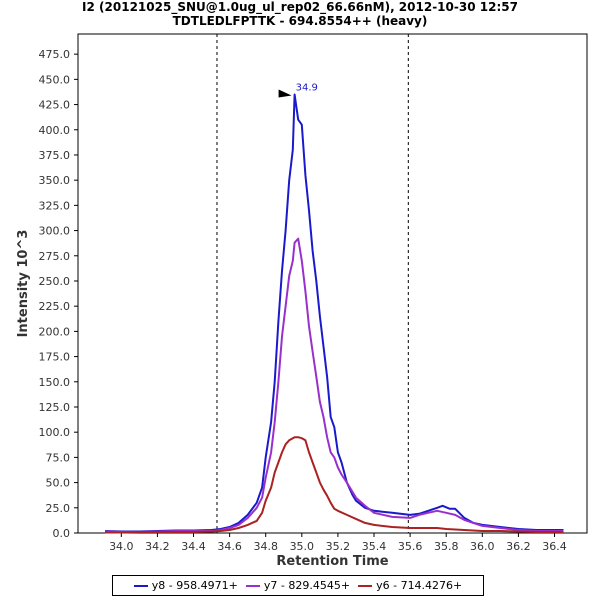 Image resolution: width=600 pixels, height=600 pixels. What do you see at coordinates (332, 561) in the screenshot?
I see `x-axis-label: Retention Time` at bounding box center [332, 561].